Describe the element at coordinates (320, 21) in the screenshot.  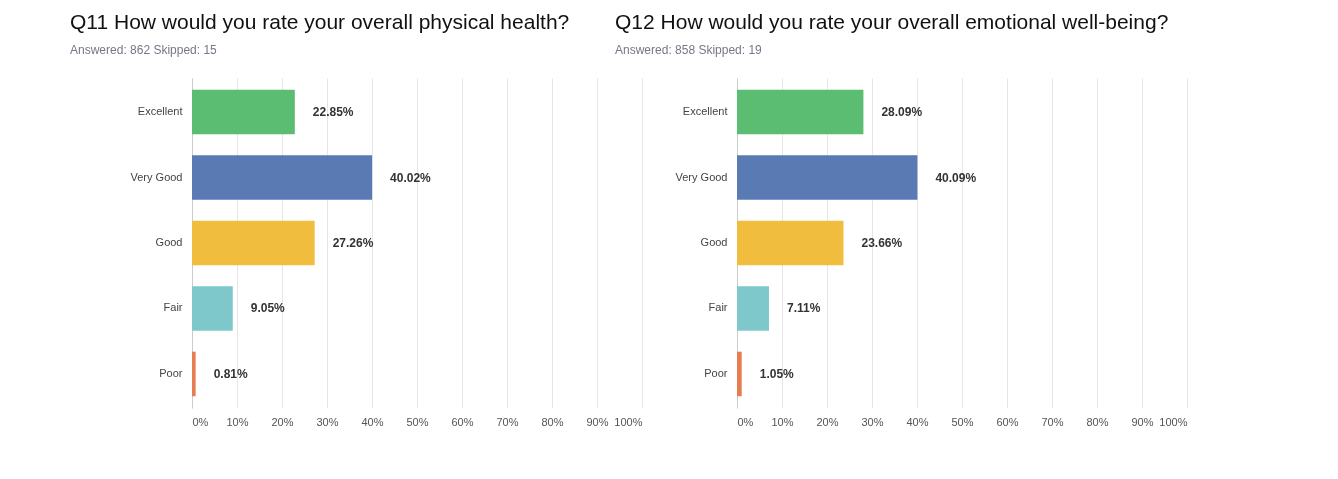
I see `chart-title: Q11 How would you rate your overall physical health?` at that location.